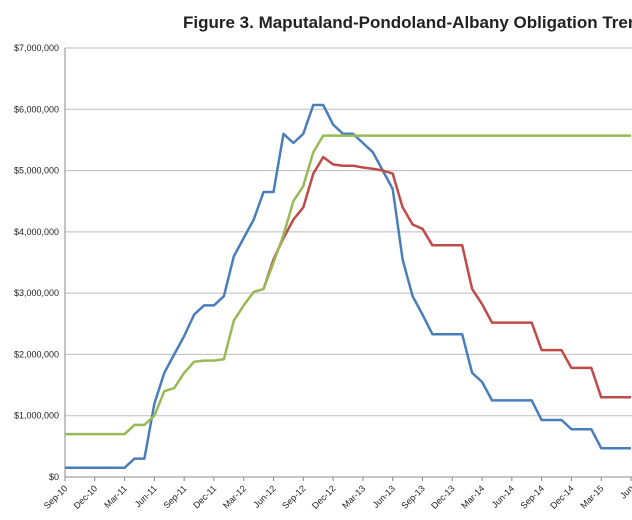 This screenshot has height=520, width=632. I want to click on x-tick-label: Mar-13, so click(353, 496).